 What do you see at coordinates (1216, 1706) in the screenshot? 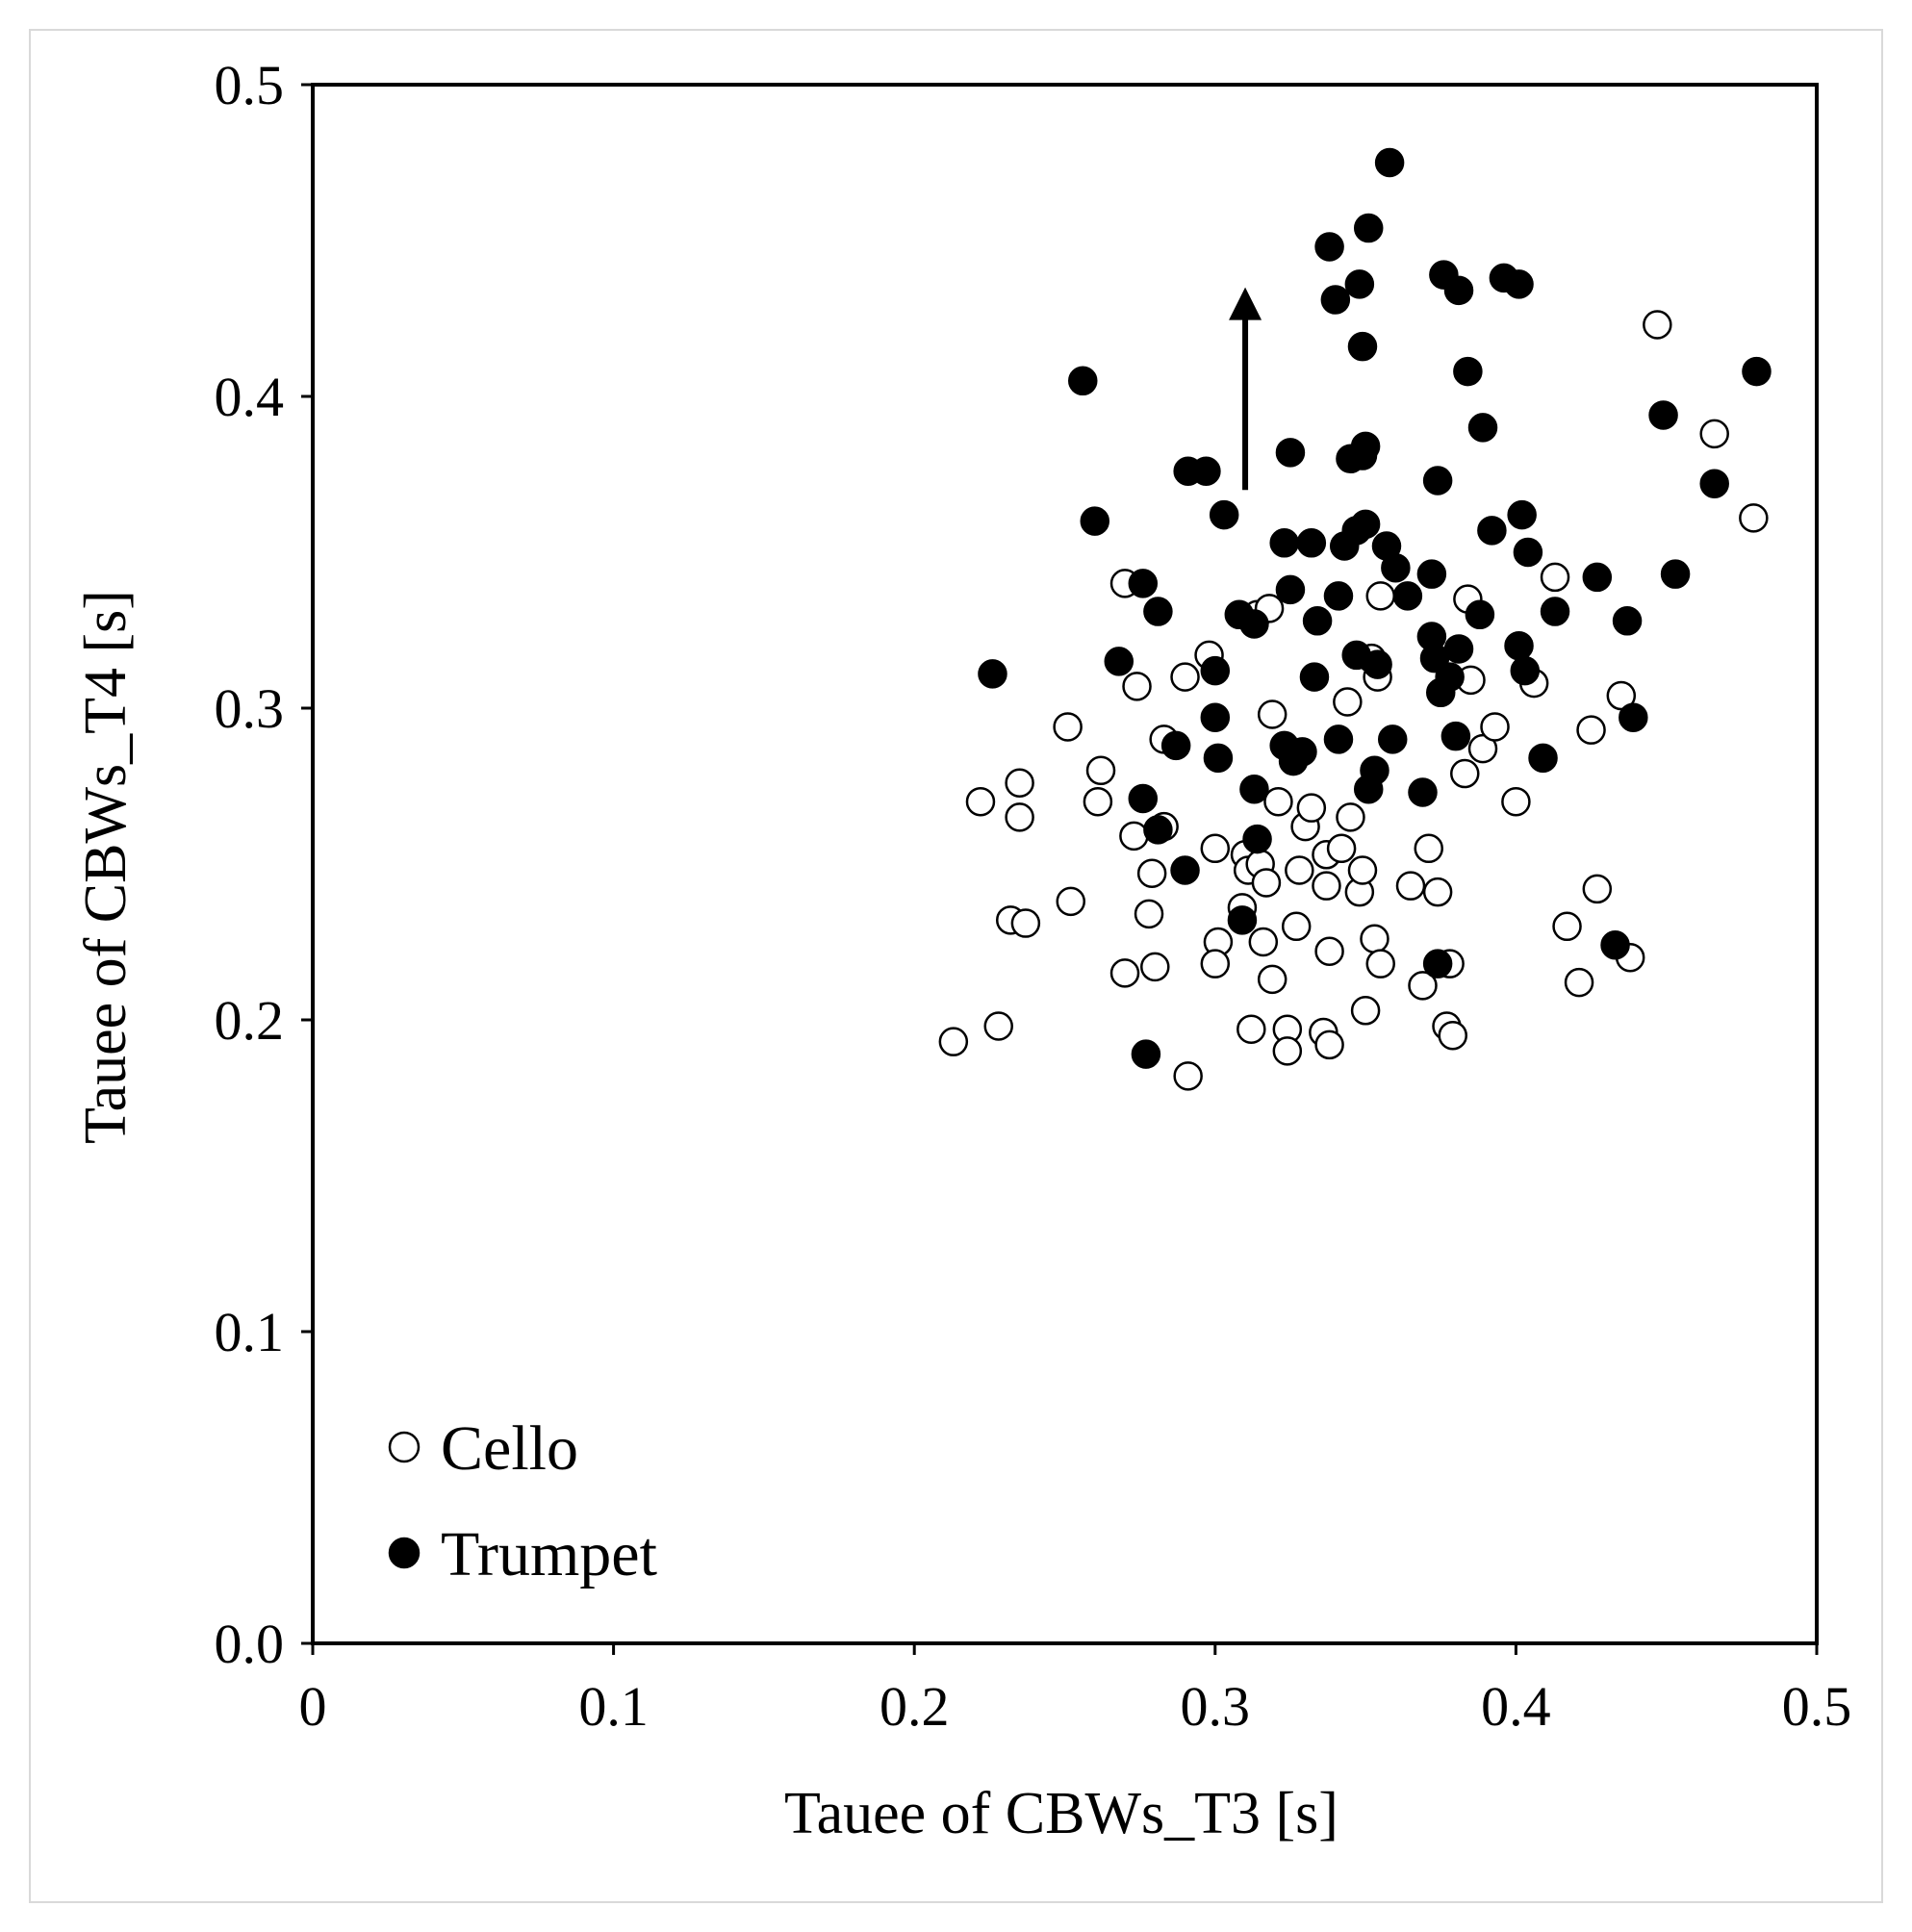
I see `x-tick-label: 0.3` at bounding box center [1216, 1706].